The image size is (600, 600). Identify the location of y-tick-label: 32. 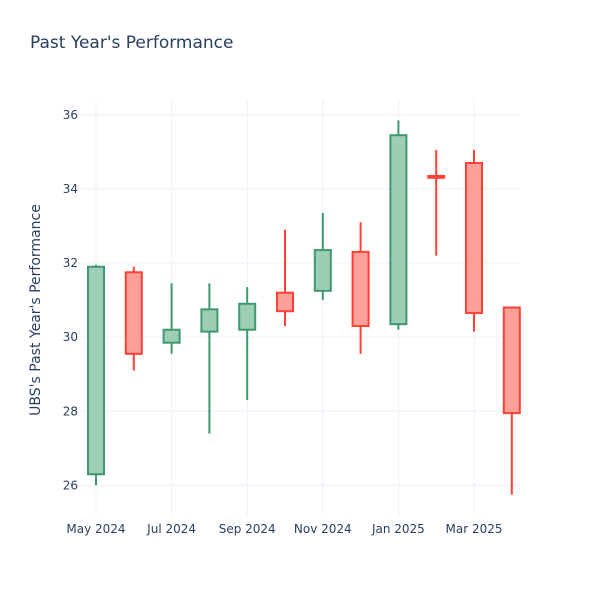
(70, 263).